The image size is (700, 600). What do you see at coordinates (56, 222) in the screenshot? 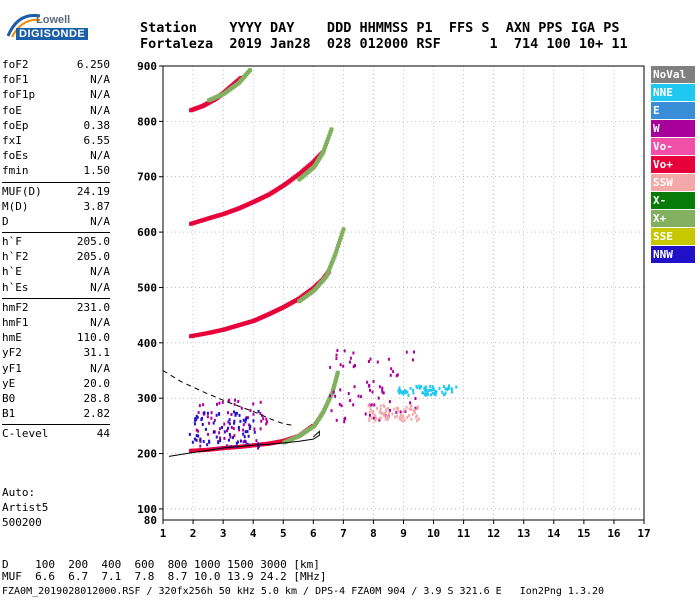
I see `param-row: D N/A` at bounding box center [56, 222].